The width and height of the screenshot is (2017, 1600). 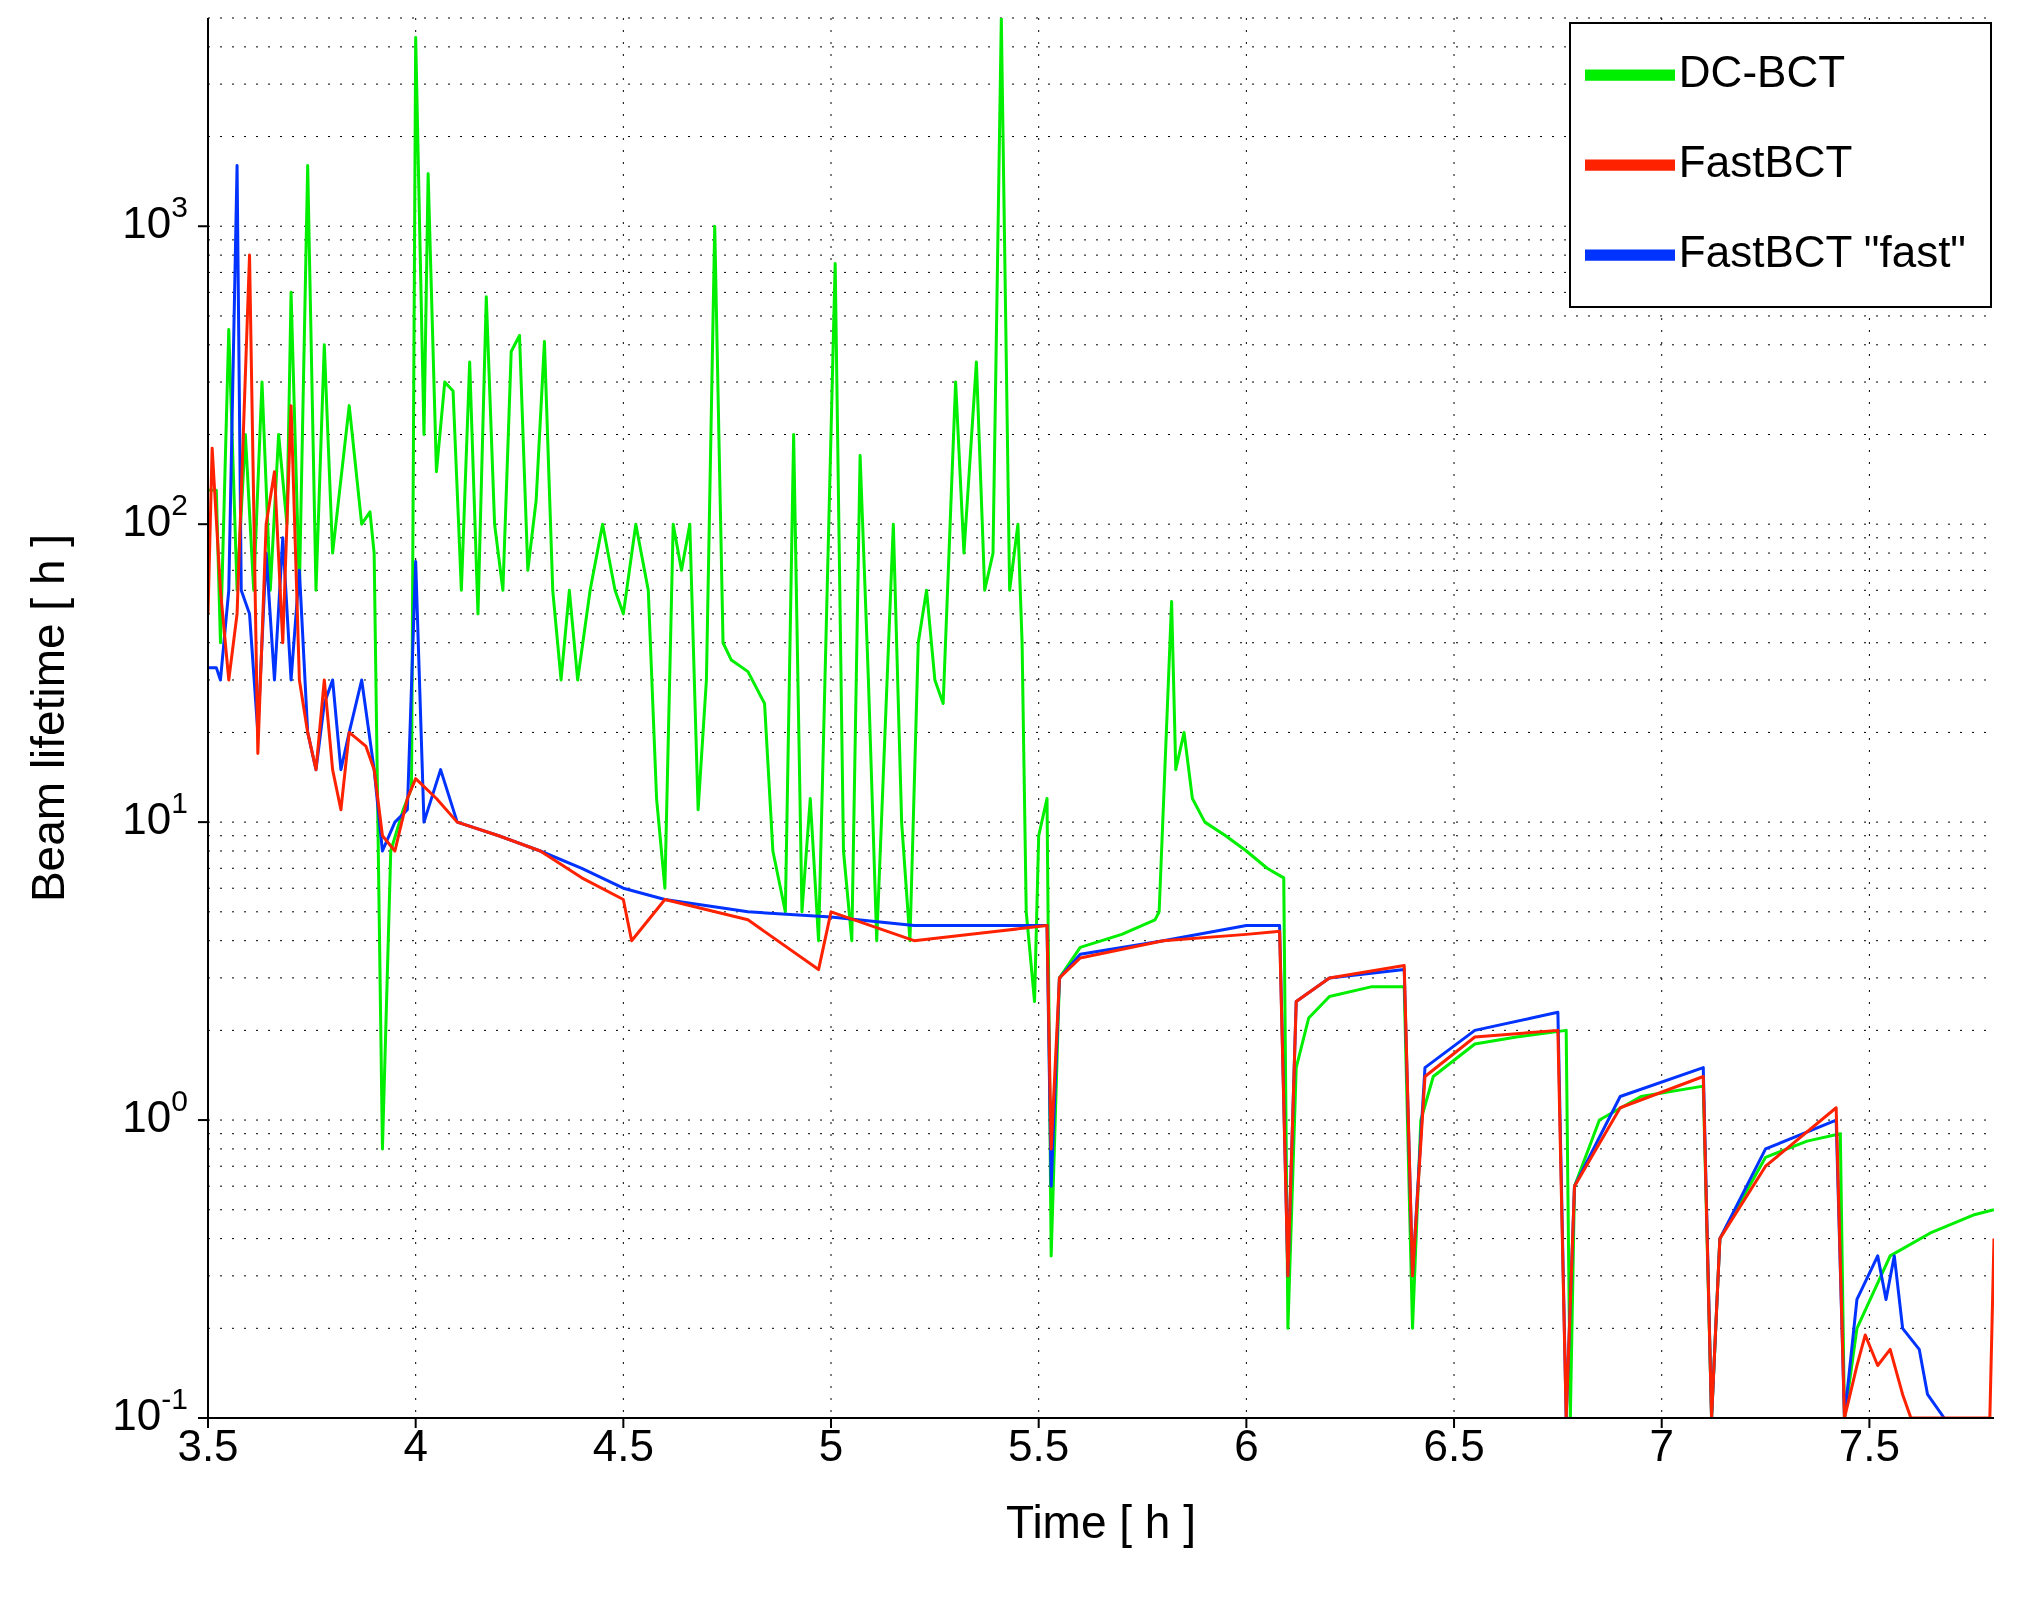 I want to click on x-tick-label: 4, so click(x=415, y=1446).